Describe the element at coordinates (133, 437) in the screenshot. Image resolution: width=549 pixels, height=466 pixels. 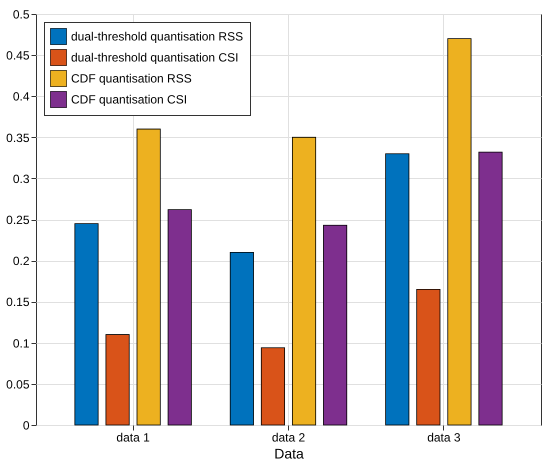
I see `x-tick-label: data 1` at that location.